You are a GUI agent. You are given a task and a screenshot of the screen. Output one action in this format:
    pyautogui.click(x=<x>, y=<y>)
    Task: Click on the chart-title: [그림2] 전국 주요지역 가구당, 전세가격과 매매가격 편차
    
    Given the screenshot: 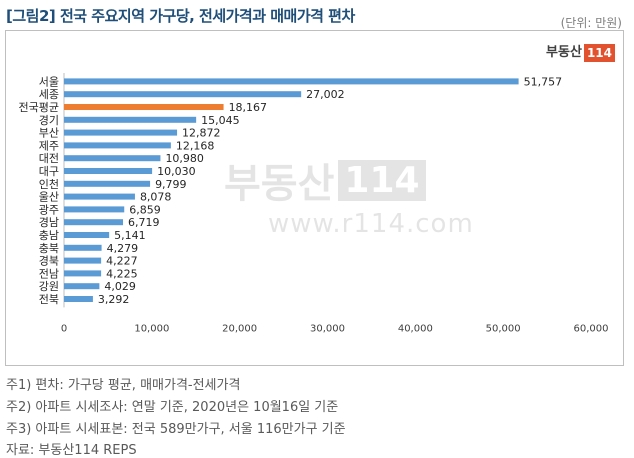 What is the action you would take?
    pyautogui.click(x=180, y=16)
    